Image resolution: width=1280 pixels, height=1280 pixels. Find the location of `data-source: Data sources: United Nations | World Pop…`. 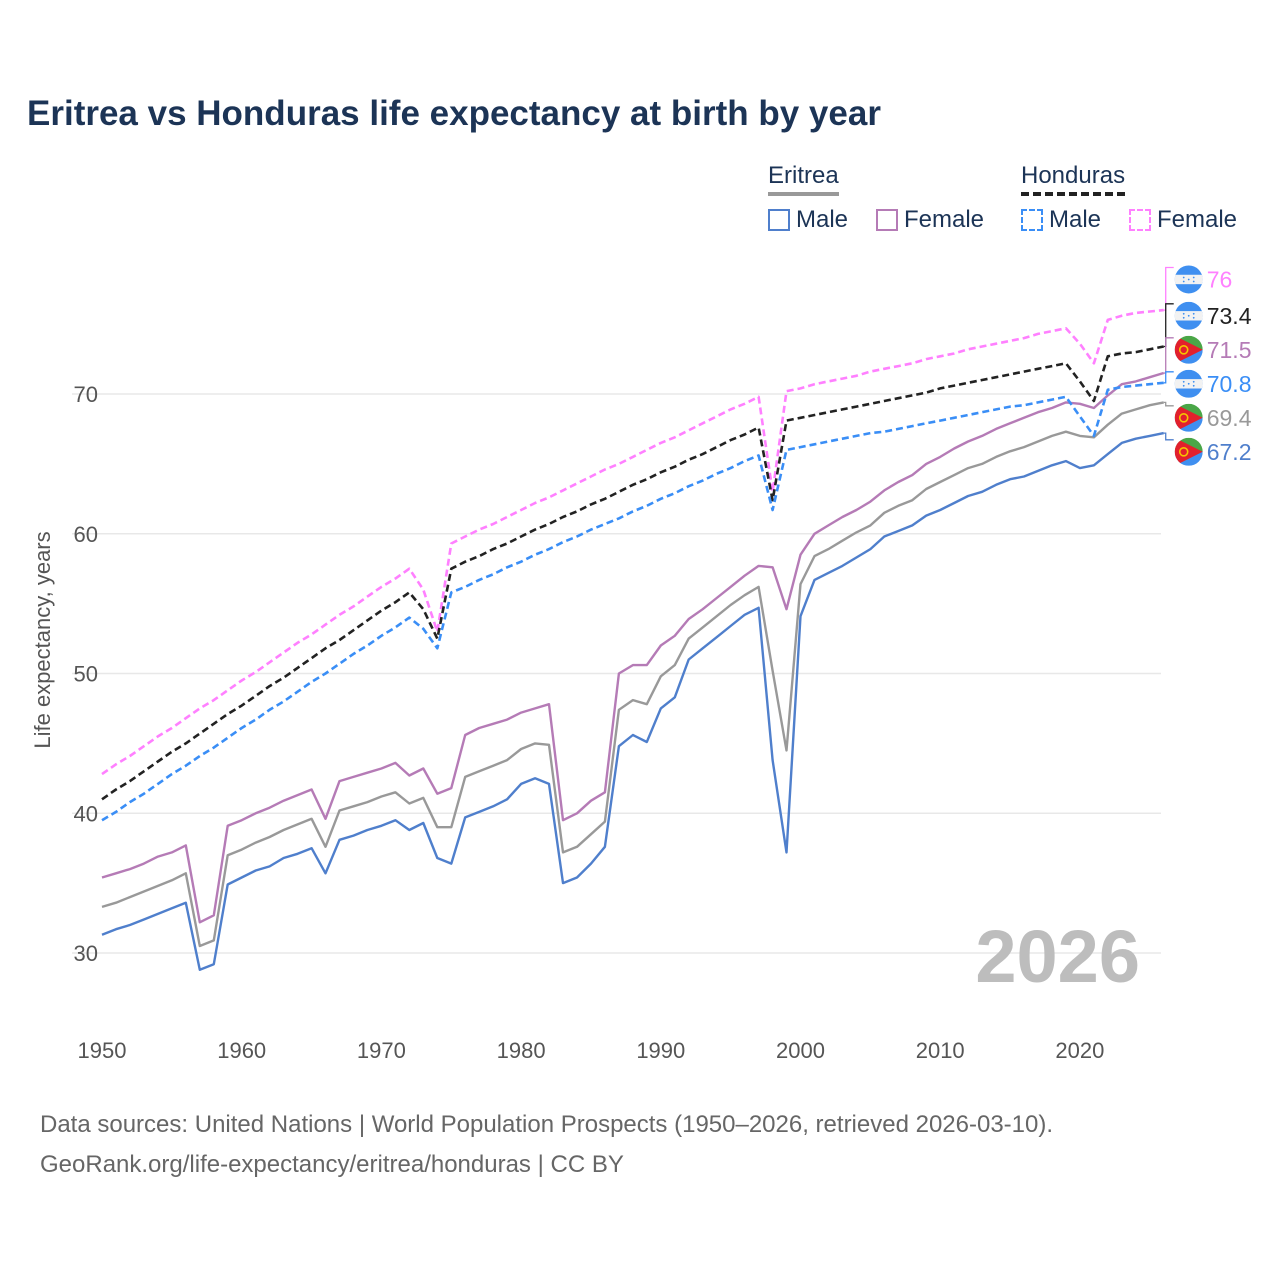

data-source: Data sources: United Nations | World Pop… is located at coordinates (547, 1124).